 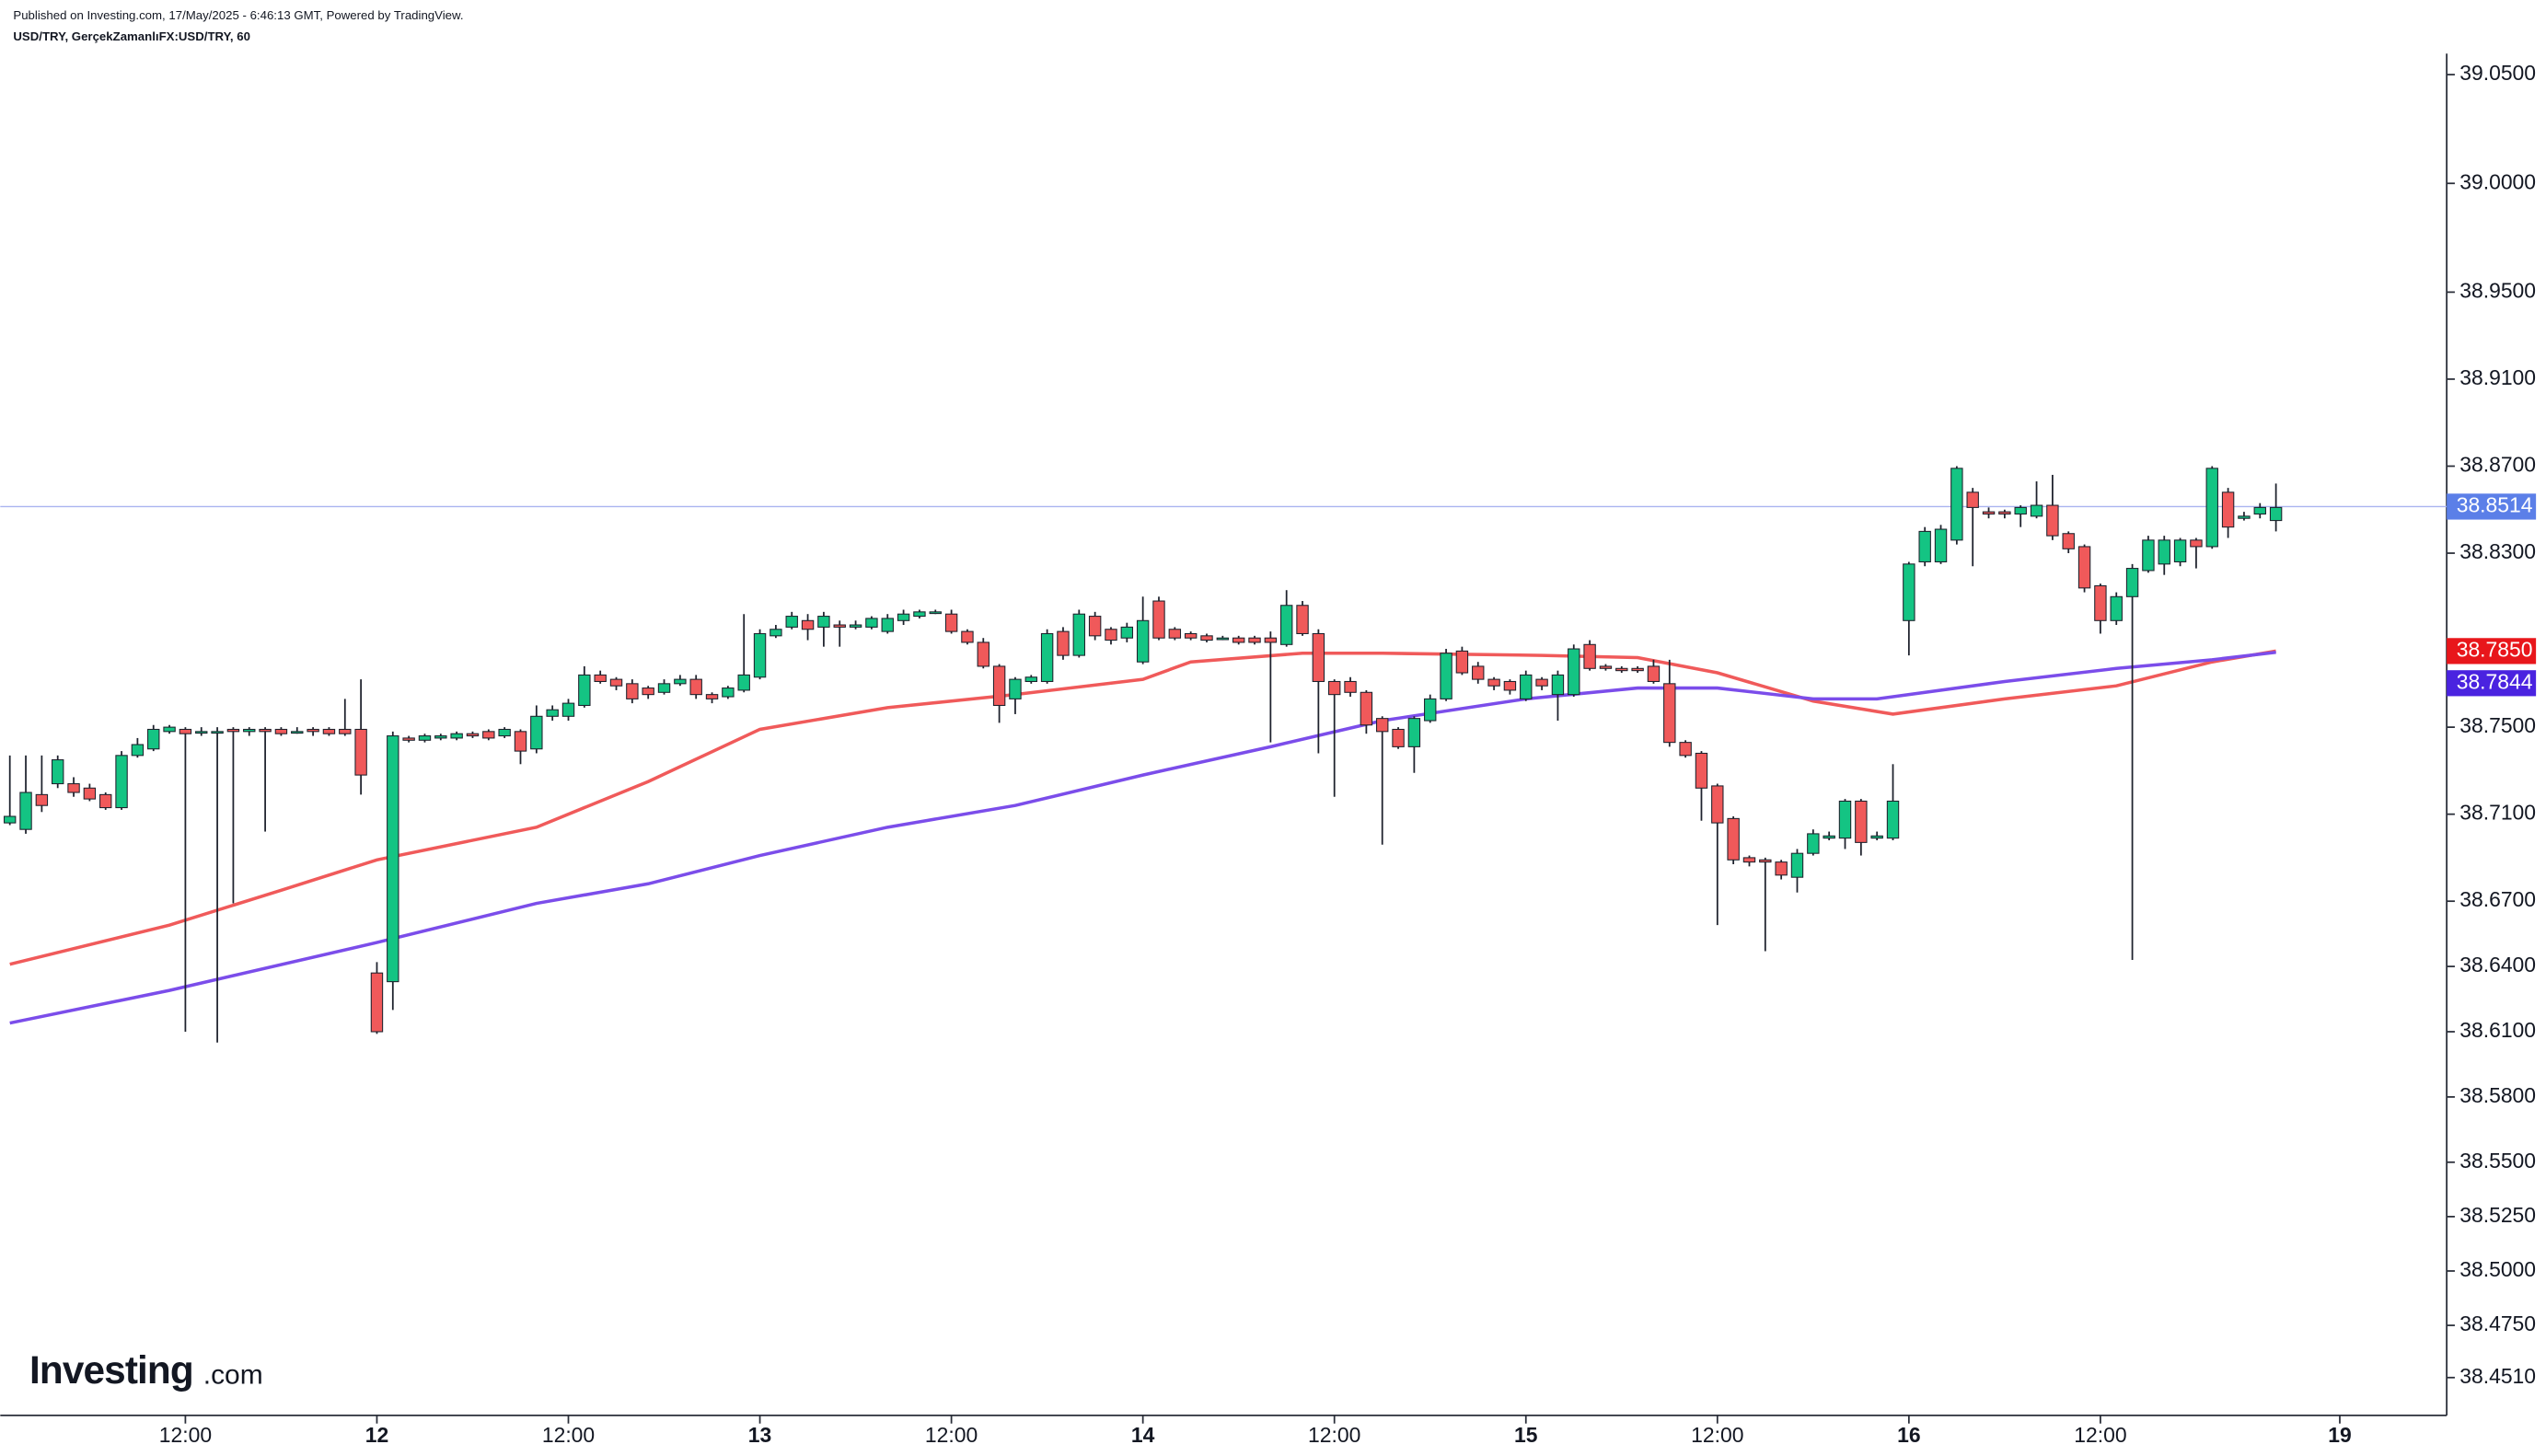 I want to click on price-label-box, so click(x=2492, y=683).